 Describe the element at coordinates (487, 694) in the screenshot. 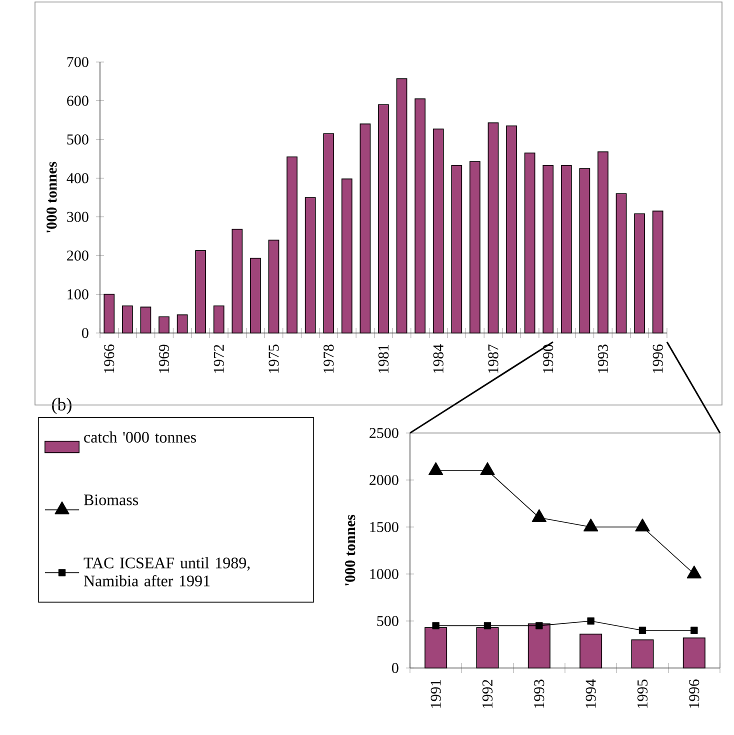

I see `x-tick-label: 1992` at that location.